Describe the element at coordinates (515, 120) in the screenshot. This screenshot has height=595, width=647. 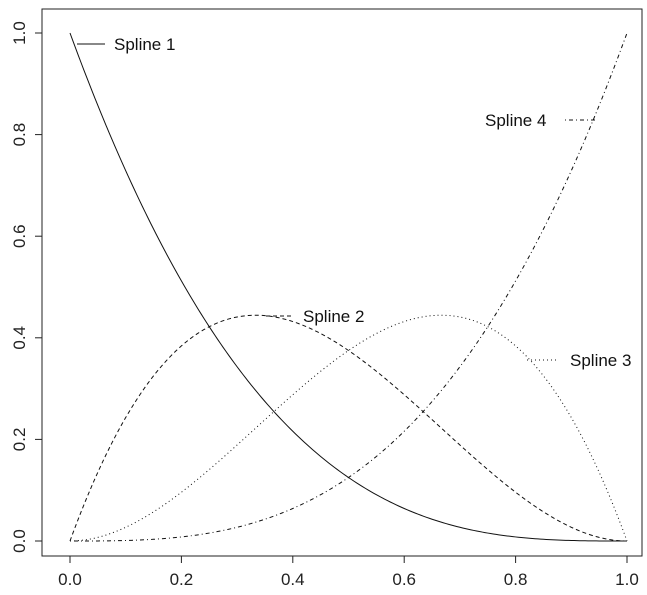
I see `legend-label-4: Spline 4` at that location.